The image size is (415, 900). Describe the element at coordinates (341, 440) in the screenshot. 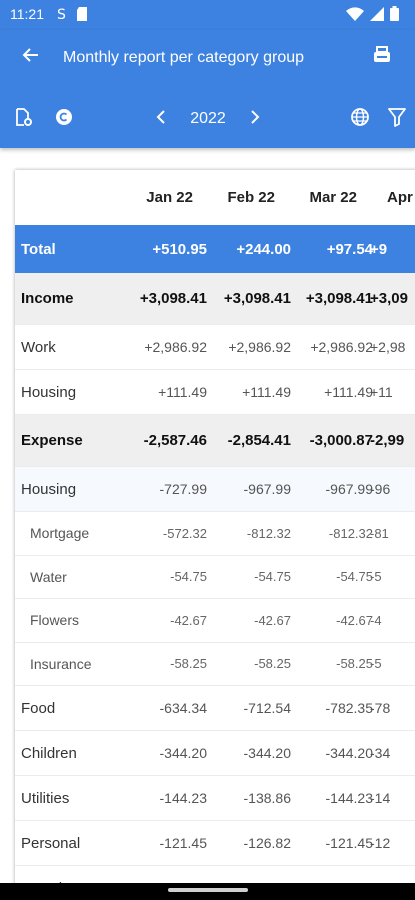

I see `row-value: -3,000.87` at that location.